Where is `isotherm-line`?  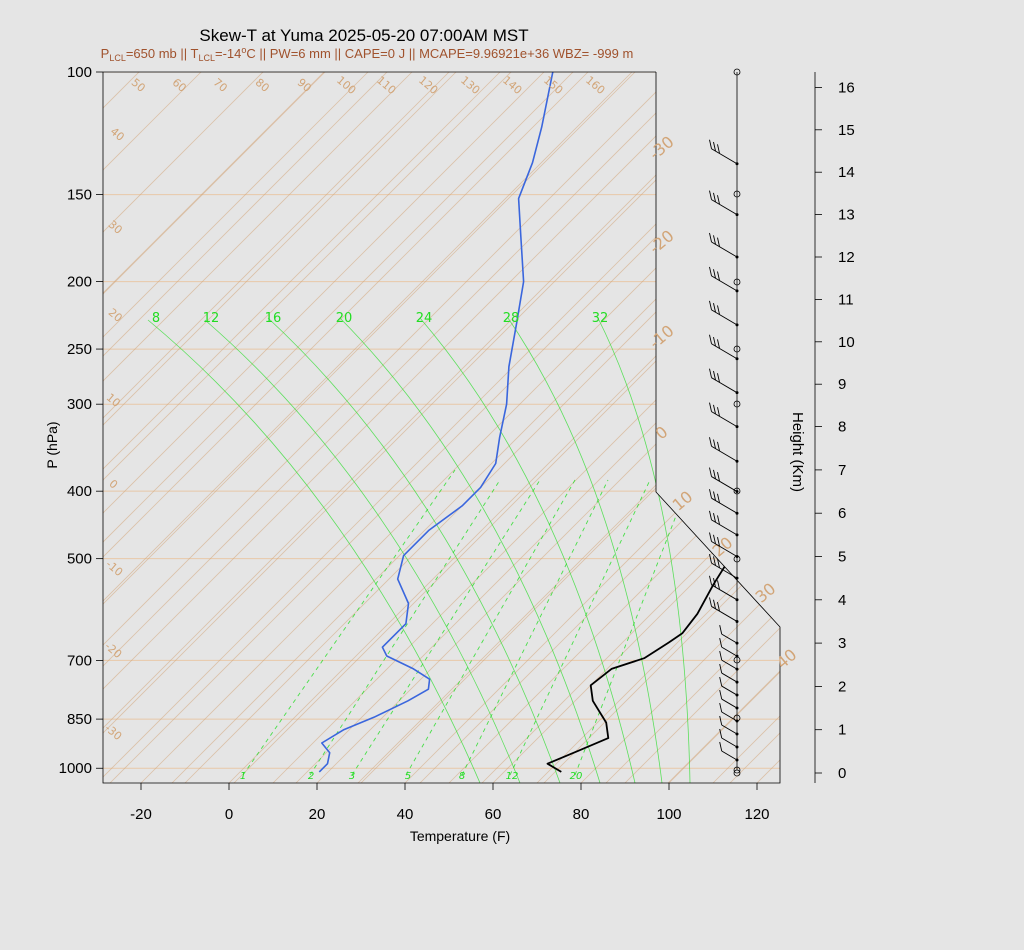
isotherm-line is located at coordinates (680, 427).